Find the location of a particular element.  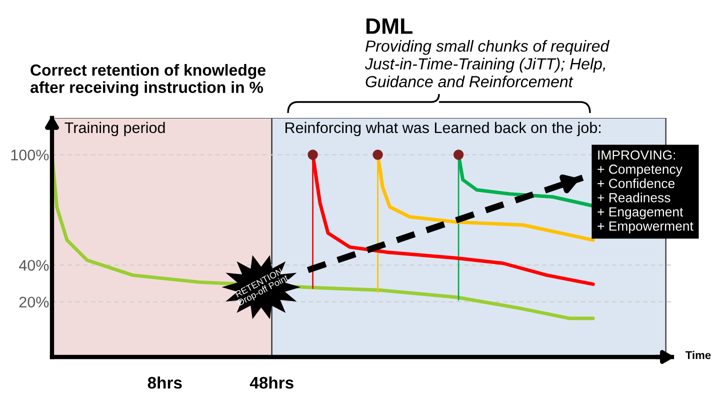

y-axis-title: Correct retention of knowledge after receiving instruction in % is located at coordinates (148, 80).